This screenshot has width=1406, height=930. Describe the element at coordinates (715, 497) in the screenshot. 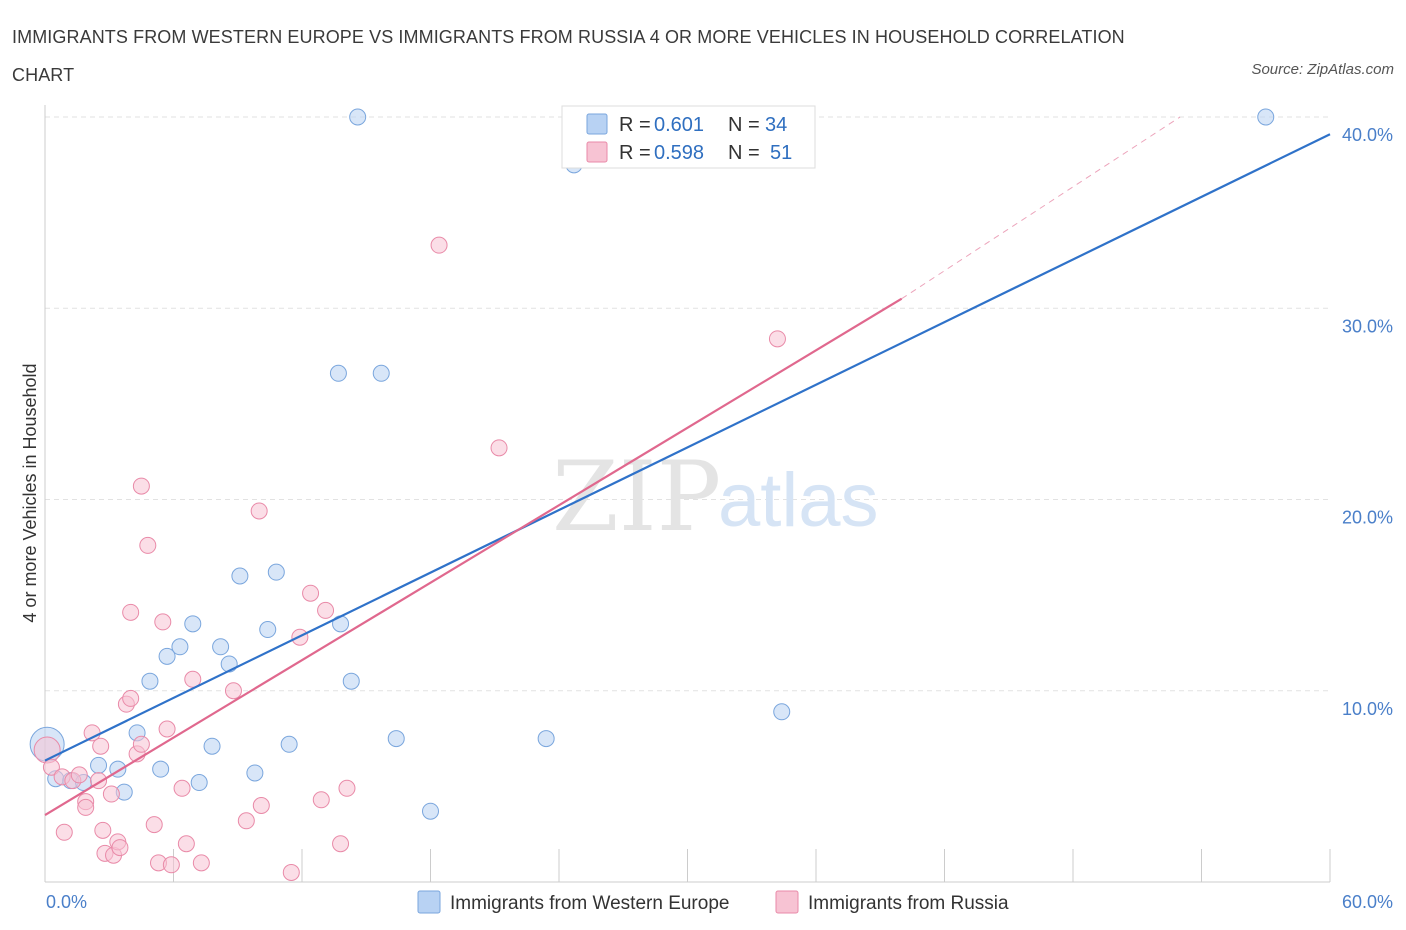

I see `watermark: ZIP atlas` at that location.